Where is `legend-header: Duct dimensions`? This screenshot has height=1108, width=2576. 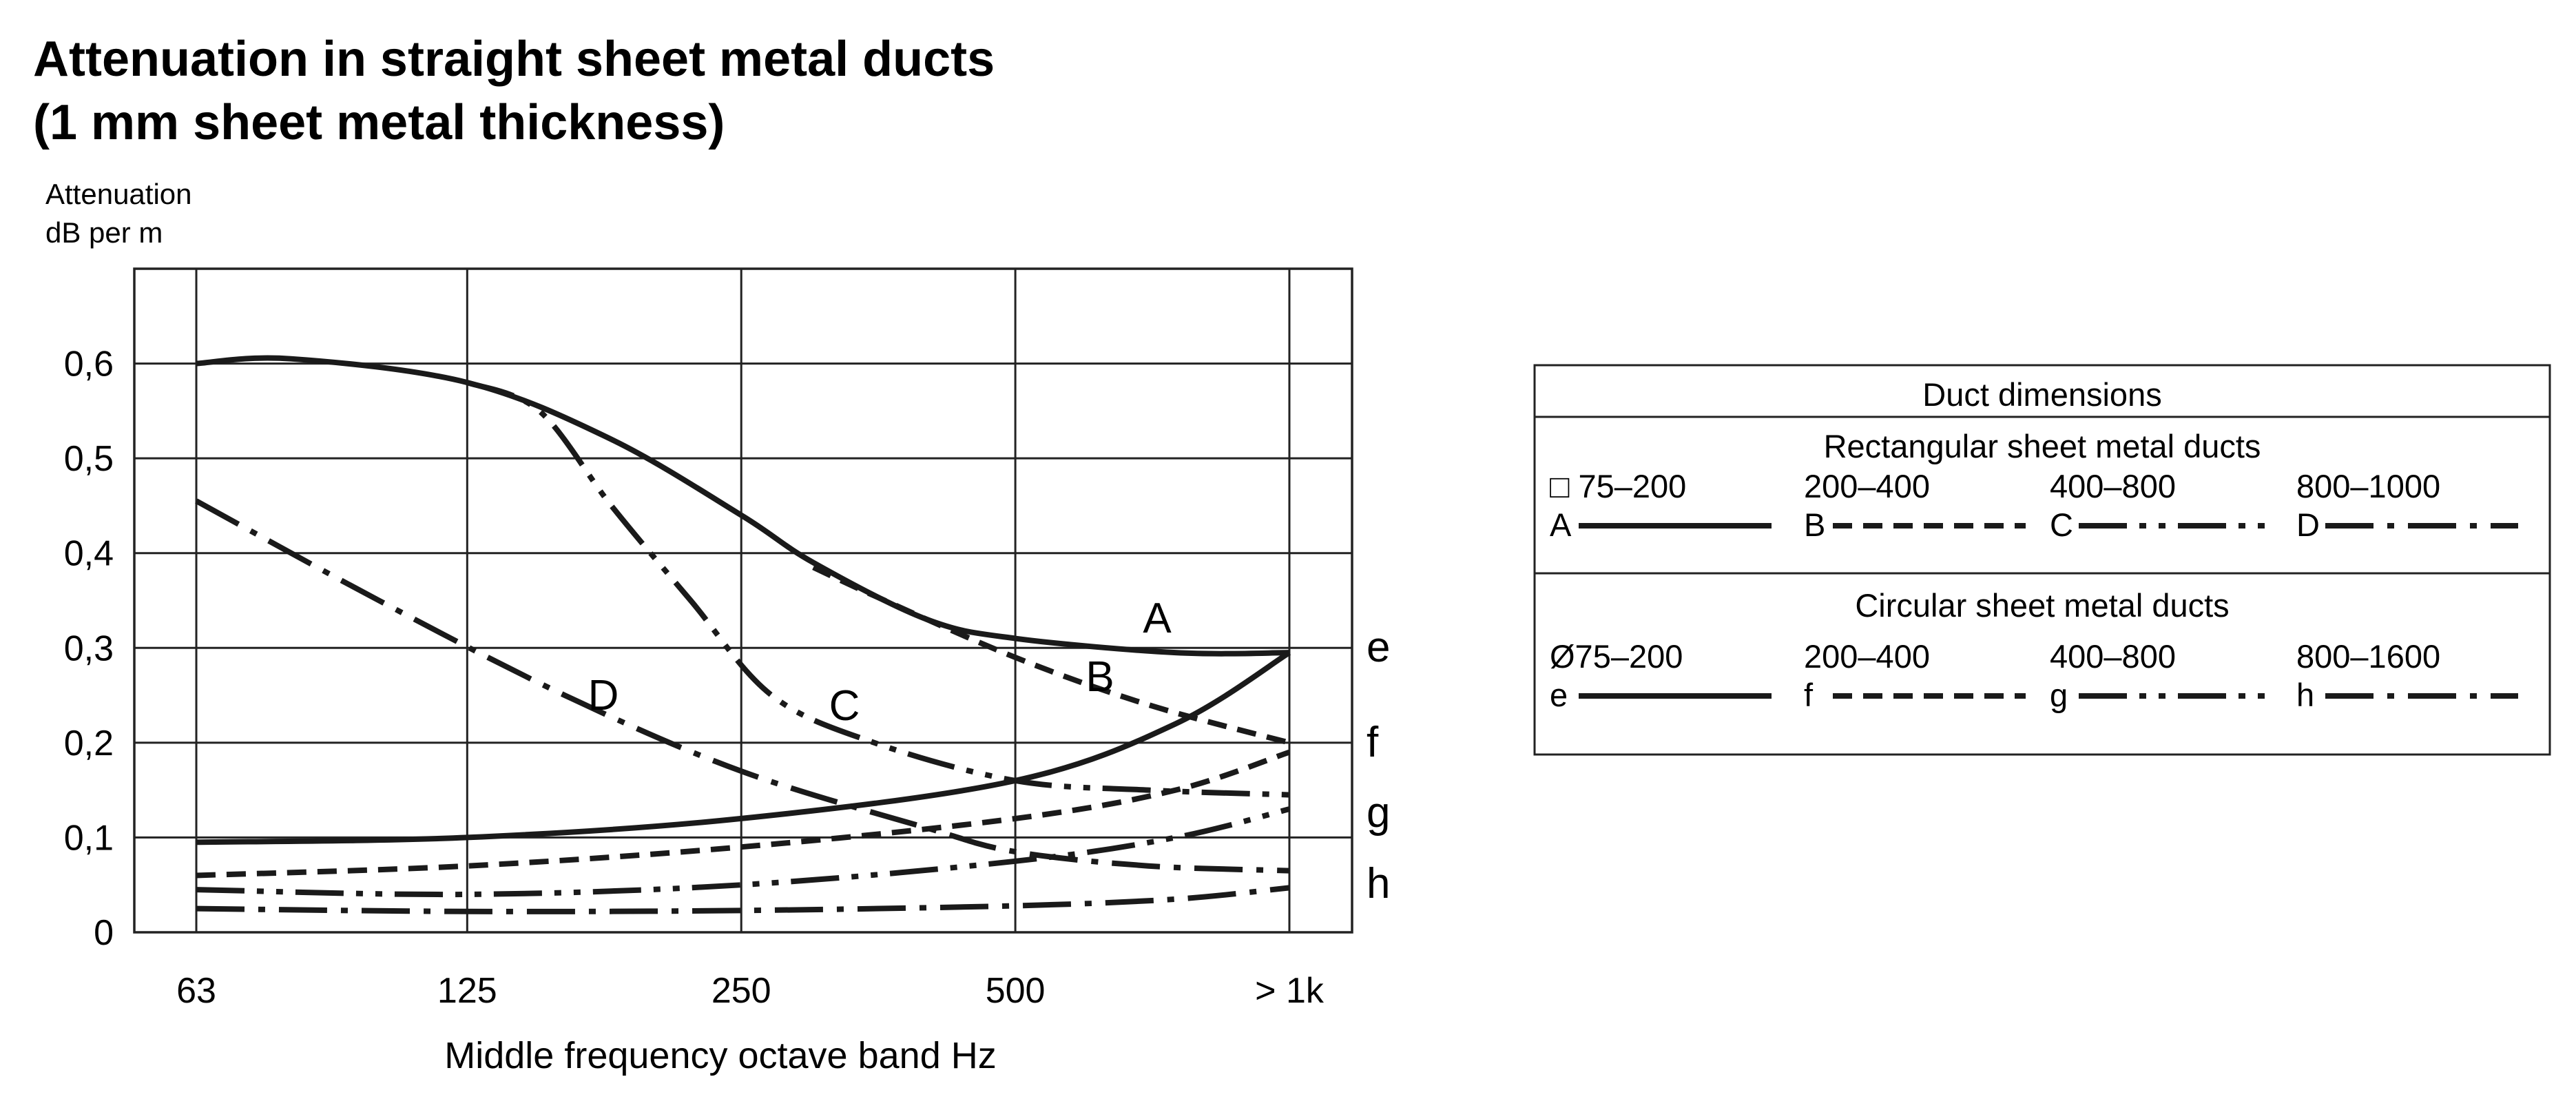
legend-header: Duct dimensions is located at coordinates (2041, 394).